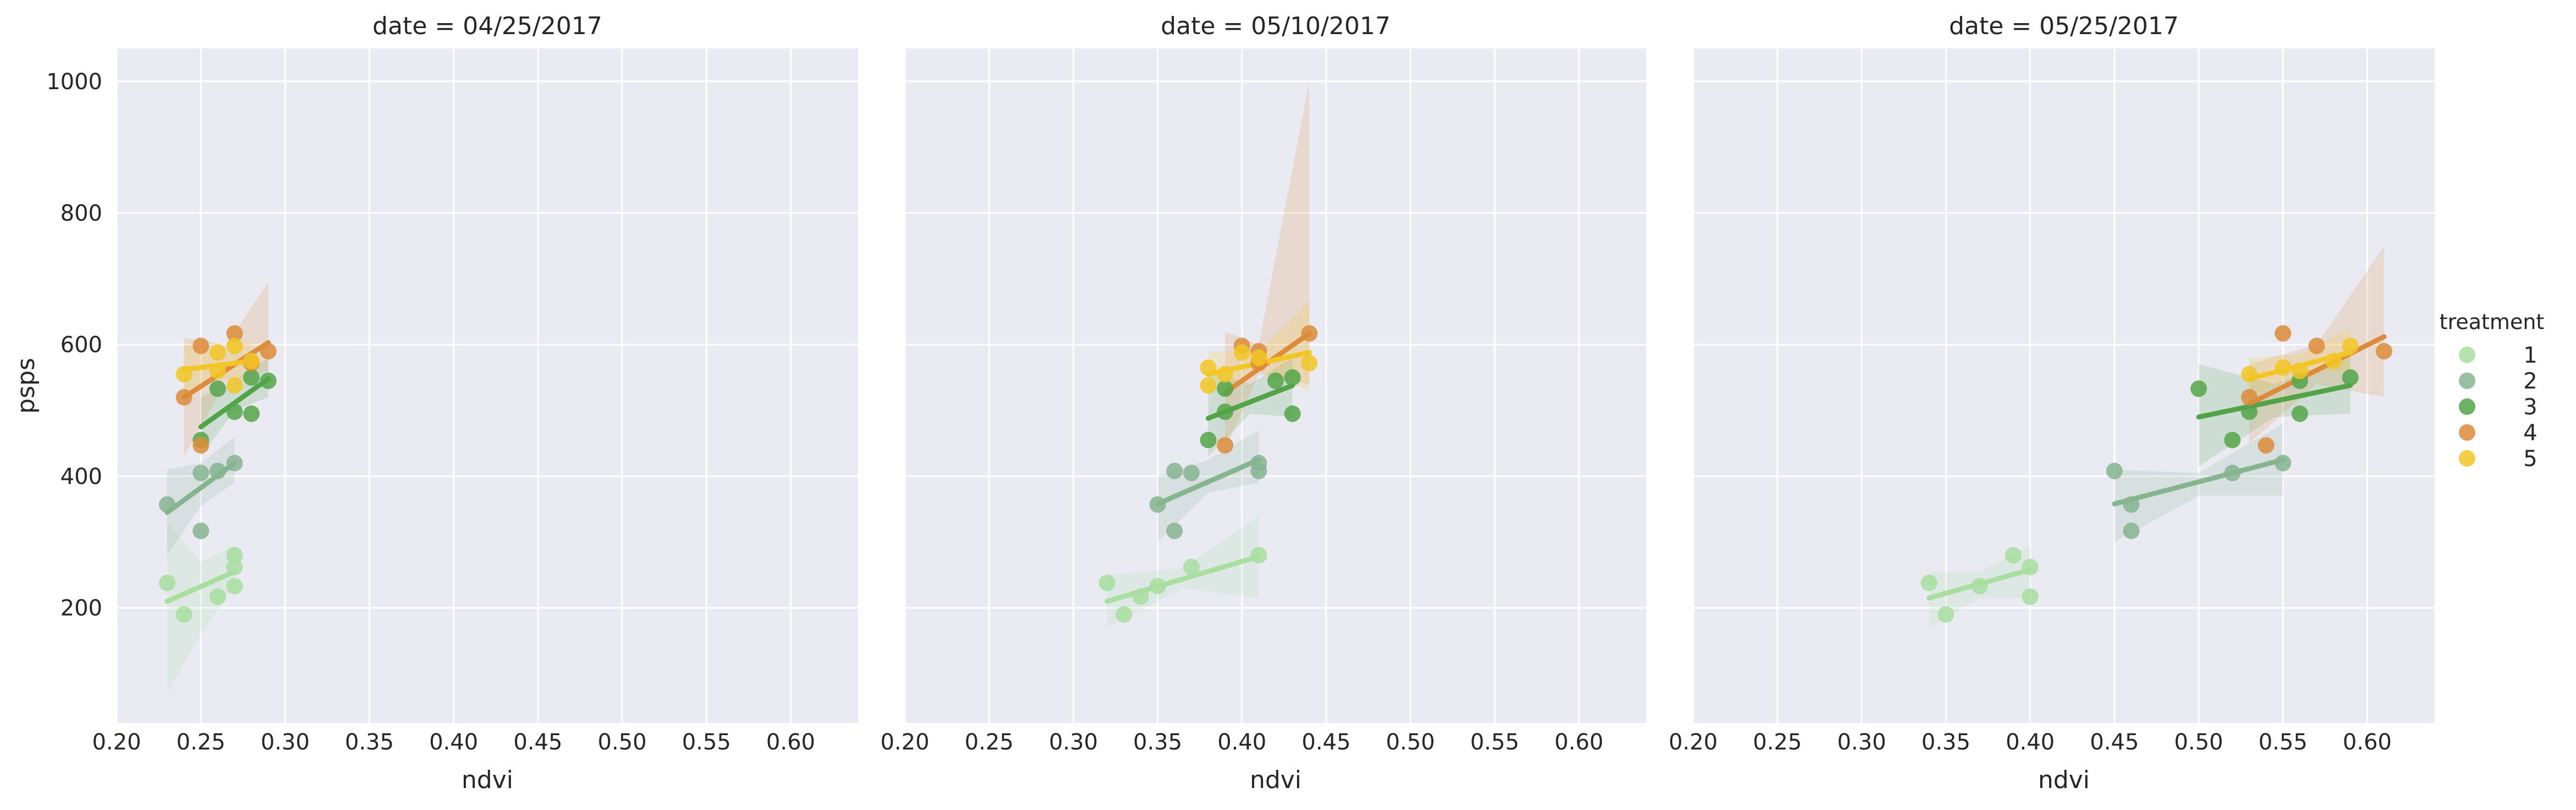 This screenshot has height=810, width=2576. What do you see at coordinates (74, 82) in the screenshot?
I see `y-tick-label: 1000` at bounding box center [74, 82].